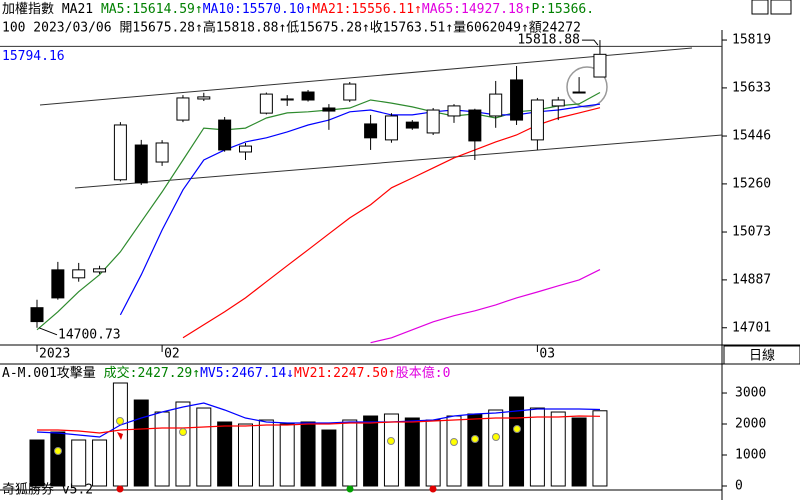  What do you see at coordinates (172, 354) in the screenshot?
I see `x-tick-label: 02` at bounding box center [172, 354].